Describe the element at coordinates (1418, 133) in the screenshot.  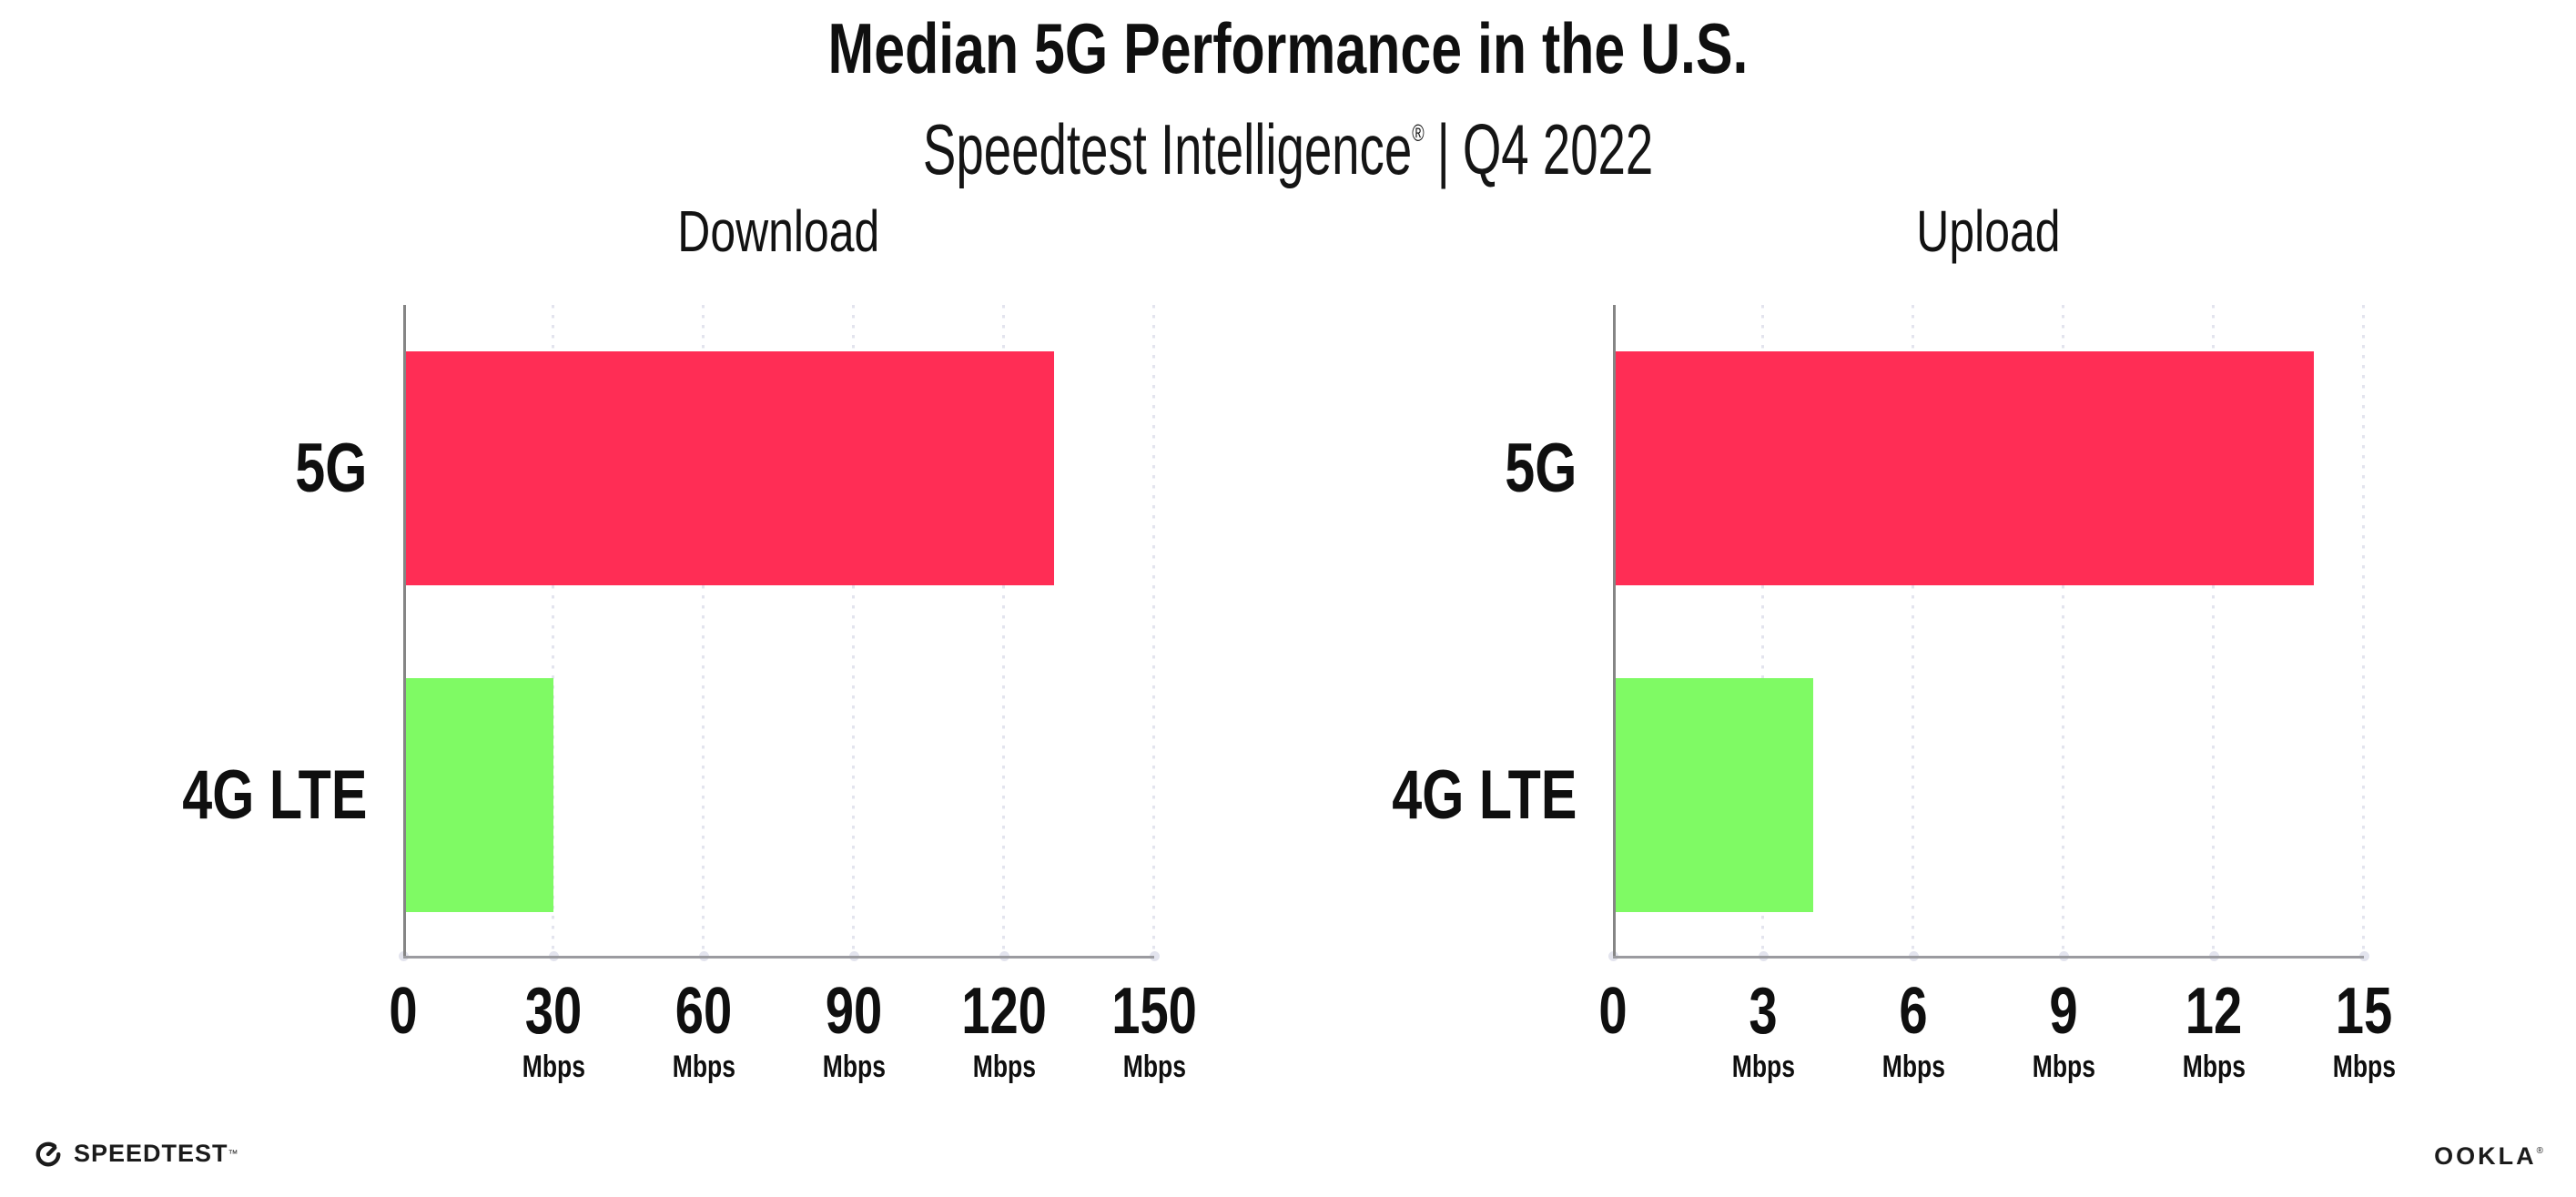
I see `registered-mark: ®` at that location.